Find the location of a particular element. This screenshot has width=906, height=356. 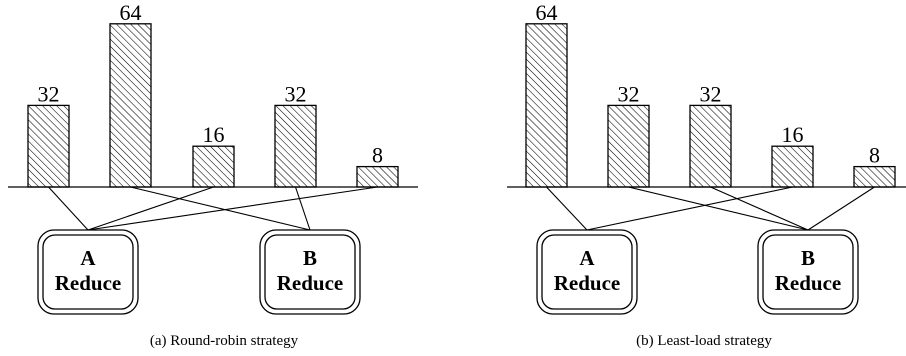

link-bar-4-to-A is located at coordinates (689, 208).